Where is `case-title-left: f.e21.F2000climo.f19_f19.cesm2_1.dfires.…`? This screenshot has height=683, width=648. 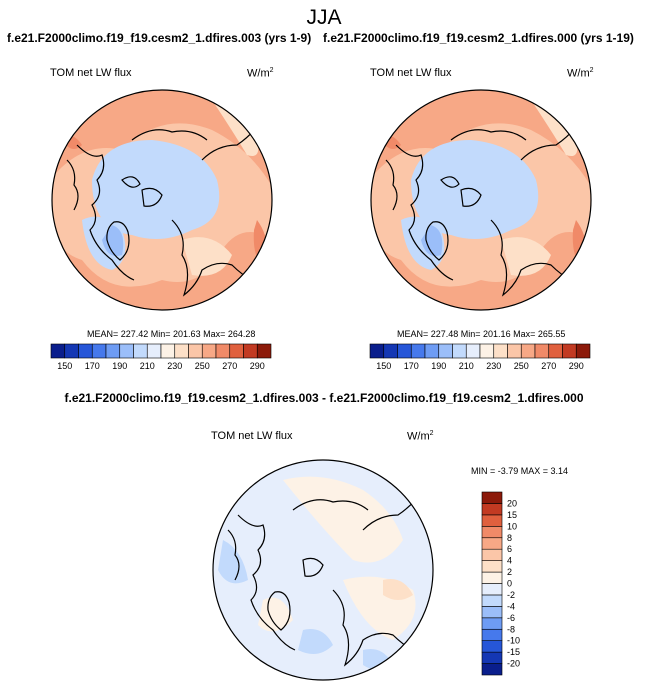 case-title-left: f.e21.F2000climo.f19_f19.cesm2_1.dfires.… is located at coordinates (159, 38).